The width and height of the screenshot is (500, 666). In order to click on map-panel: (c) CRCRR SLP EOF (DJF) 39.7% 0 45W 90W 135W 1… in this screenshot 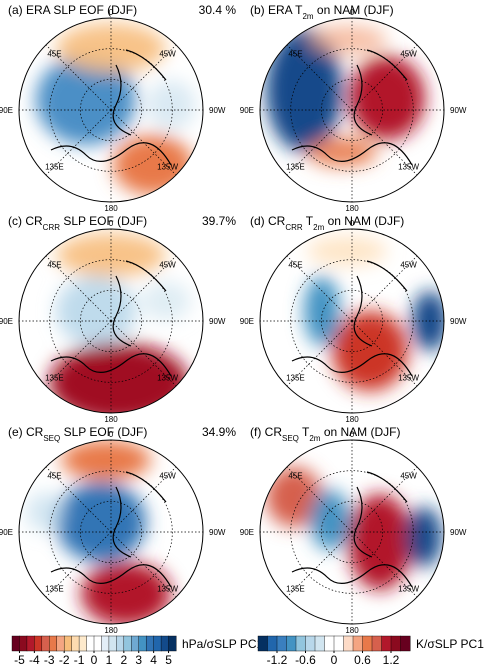, I will do `click(118, 319)`.